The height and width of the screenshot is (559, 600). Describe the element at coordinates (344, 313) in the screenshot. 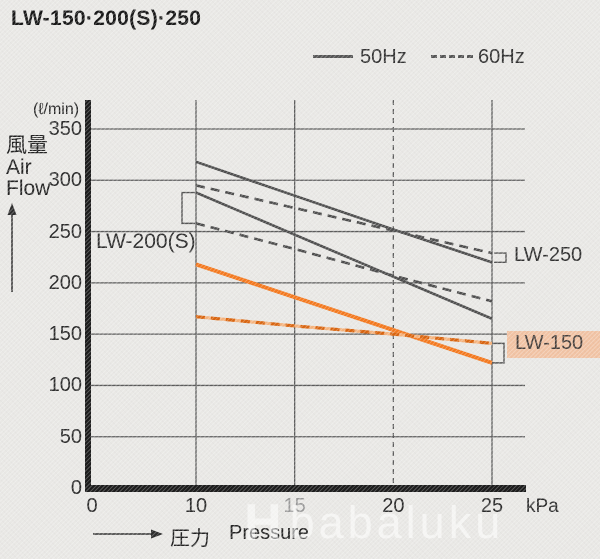

I see `series-line-LW-150-50Hz` at that location.